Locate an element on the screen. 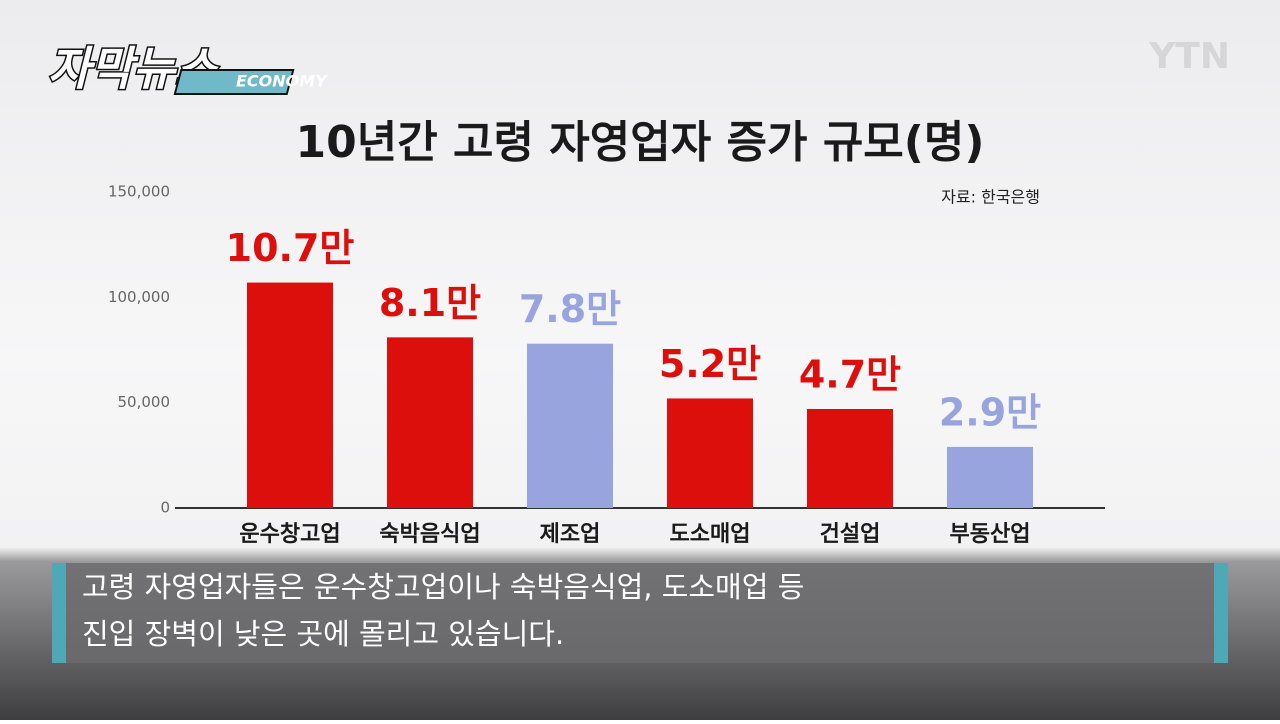 This screenshot has height=724, width=1280. y-tick-label: 0 is located at coordinates (165, 508).